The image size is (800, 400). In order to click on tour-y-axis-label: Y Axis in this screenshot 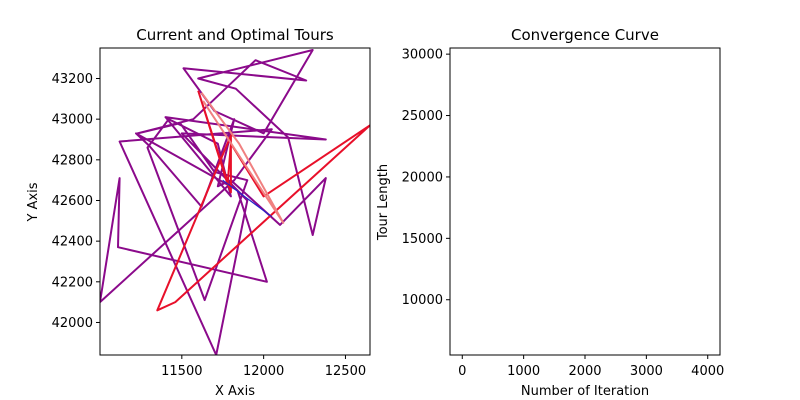, I will do `click(33, 202)`.